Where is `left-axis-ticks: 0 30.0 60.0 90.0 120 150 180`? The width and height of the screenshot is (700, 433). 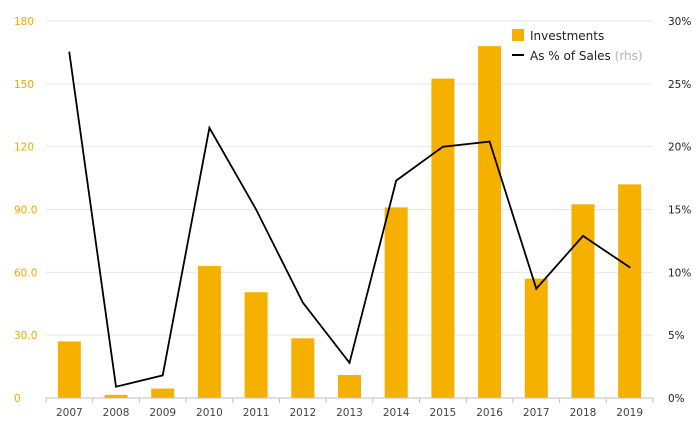
left-axis-ticks: 0 30.0 60.0 90.0 120 150 180 is located at coordinates (25, 210).